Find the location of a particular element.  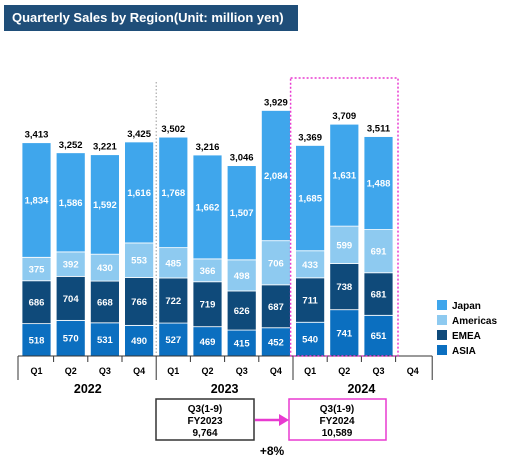

segment-label-asia-5: 527 is located at coordinates (173, 340).